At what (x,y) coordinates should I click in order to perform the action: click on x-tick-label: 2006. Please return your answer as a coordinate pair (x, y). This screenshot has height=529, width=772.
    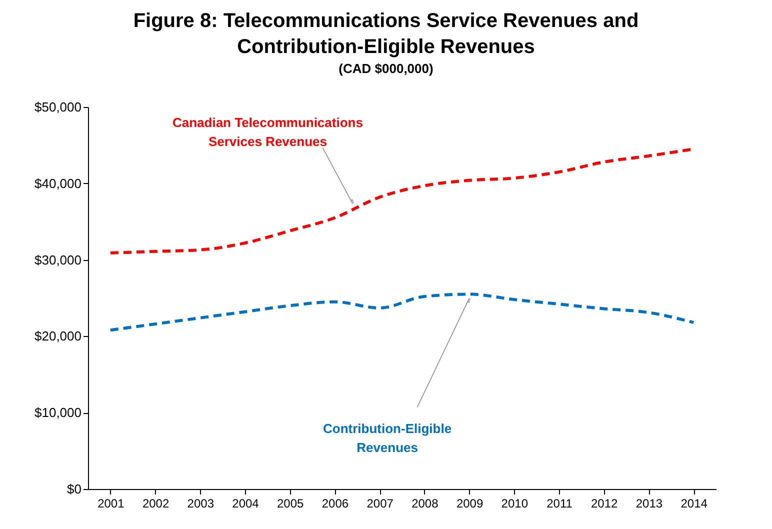
    Looking at the image, I should click on (335, 503).